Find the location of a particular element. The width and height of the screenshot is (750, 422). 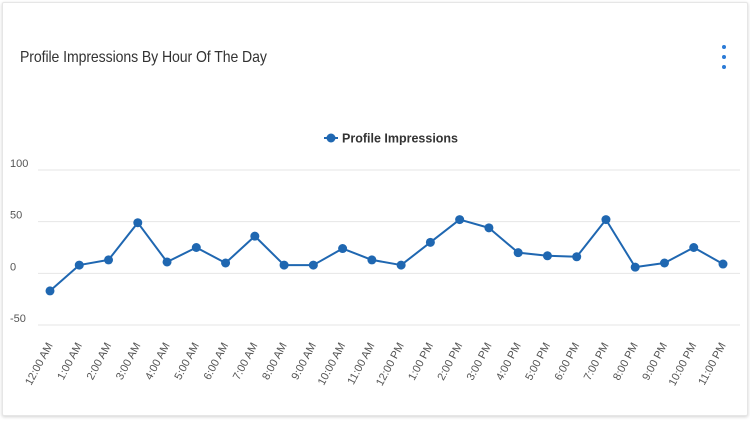

x-tick-label: 5:00 AM is located at coordinates (187, 361).